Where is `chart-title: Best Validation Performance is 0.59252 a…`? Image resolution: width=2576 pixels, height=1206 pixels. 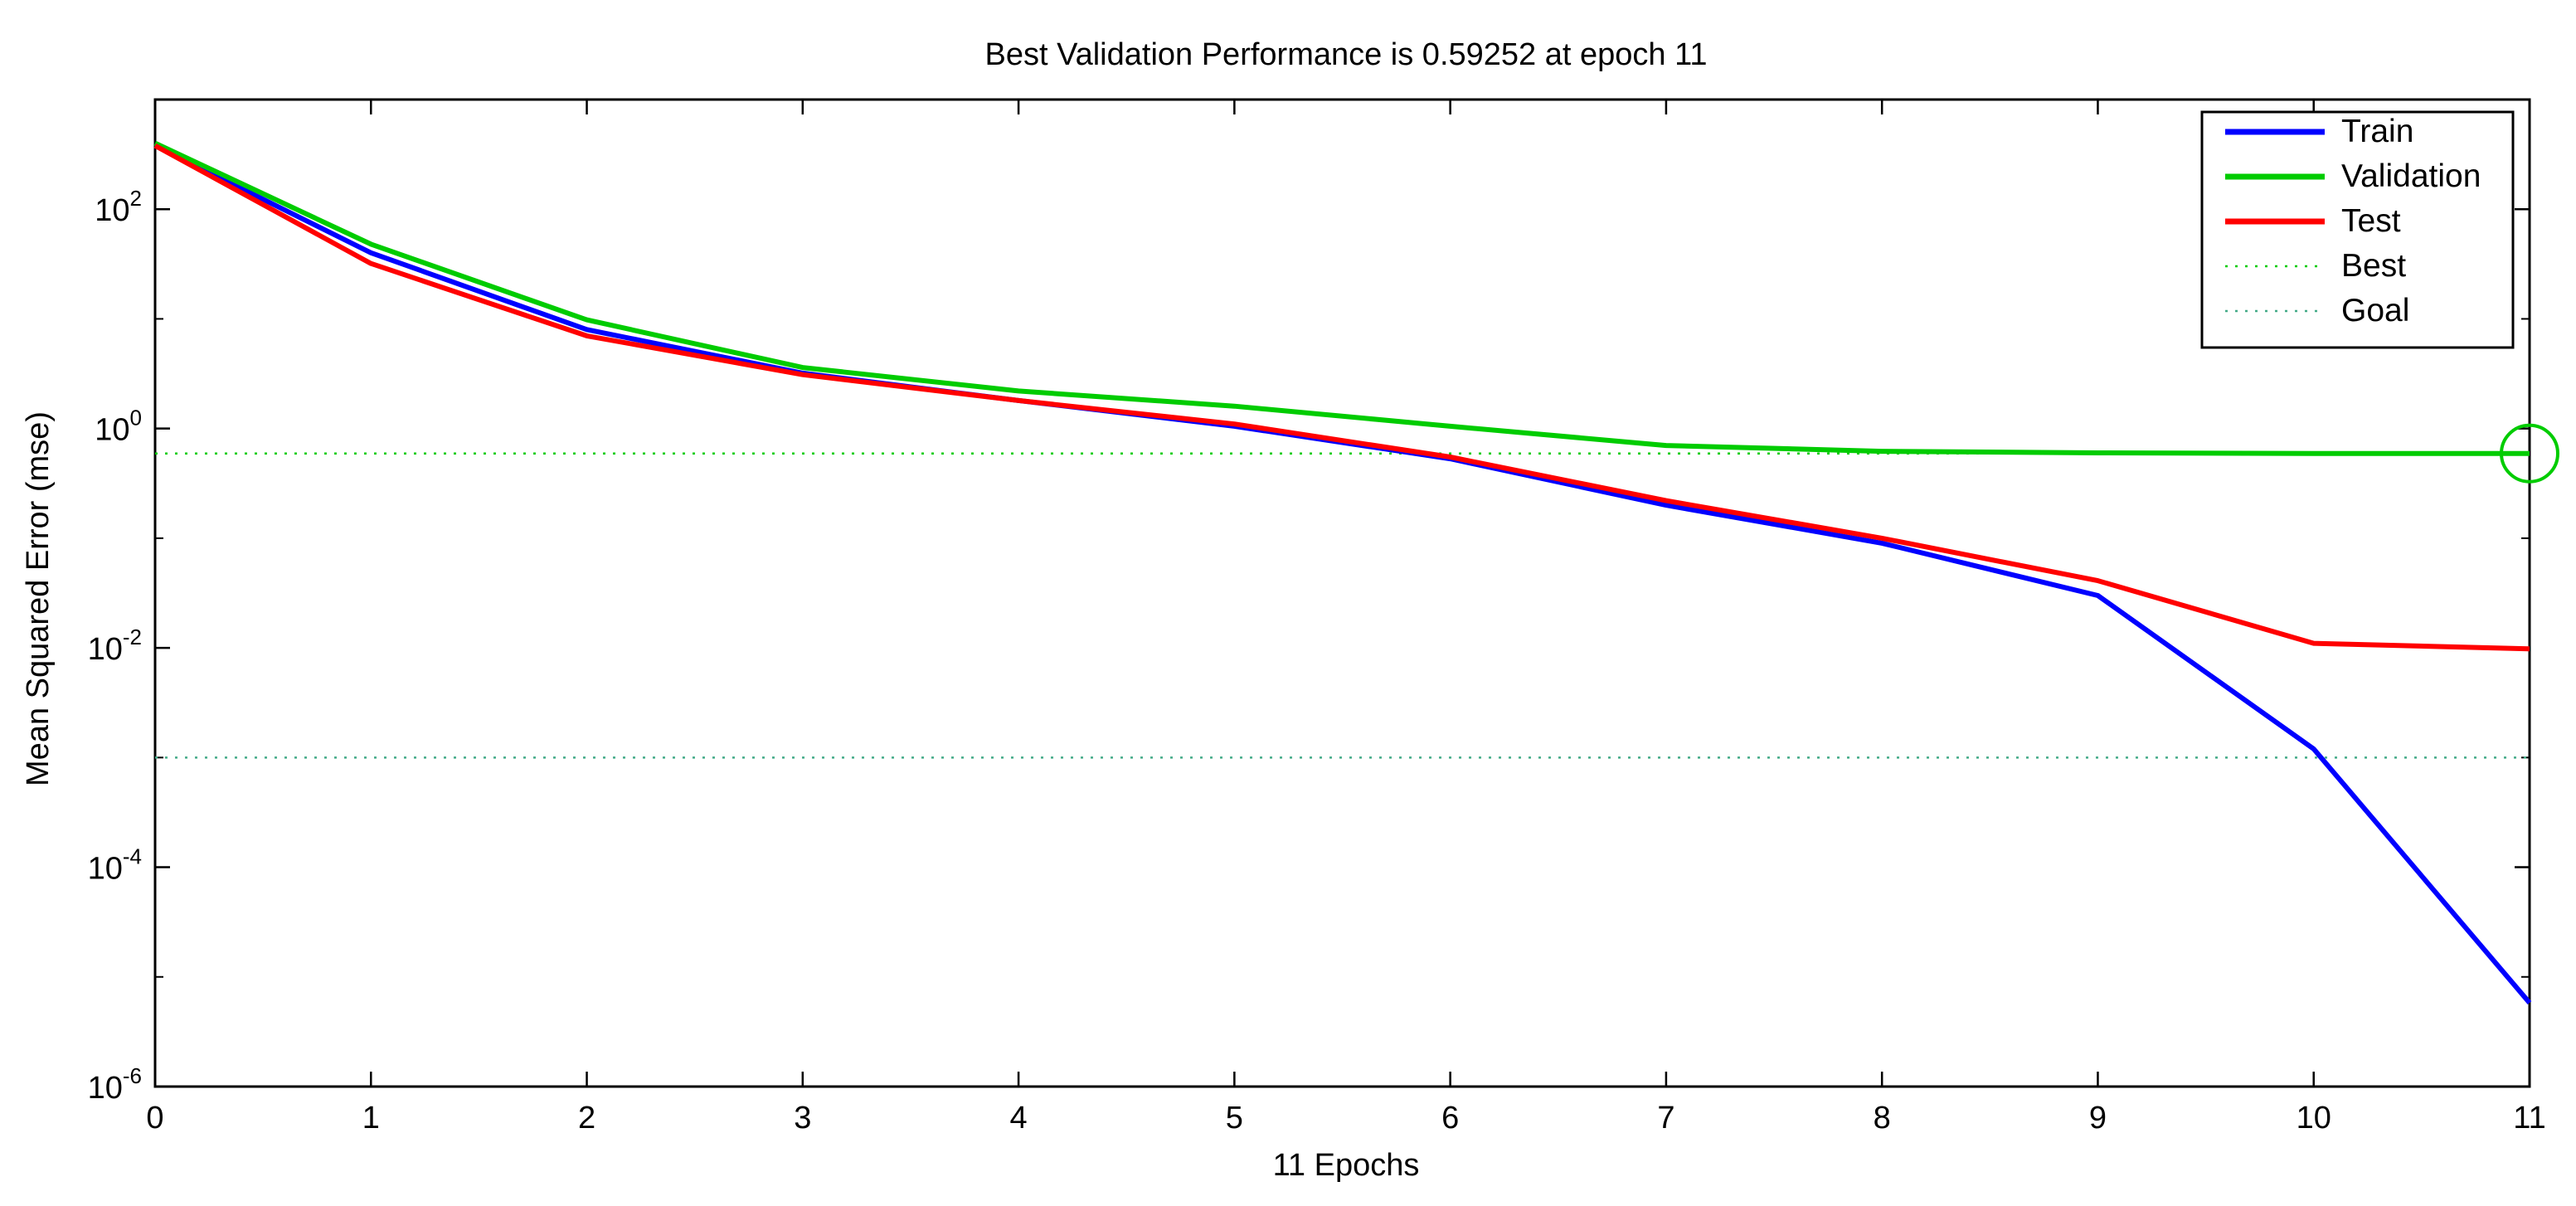 chart-title: Best Validation Performance is 0.59252 a… is located at coordinates (1345, 54).